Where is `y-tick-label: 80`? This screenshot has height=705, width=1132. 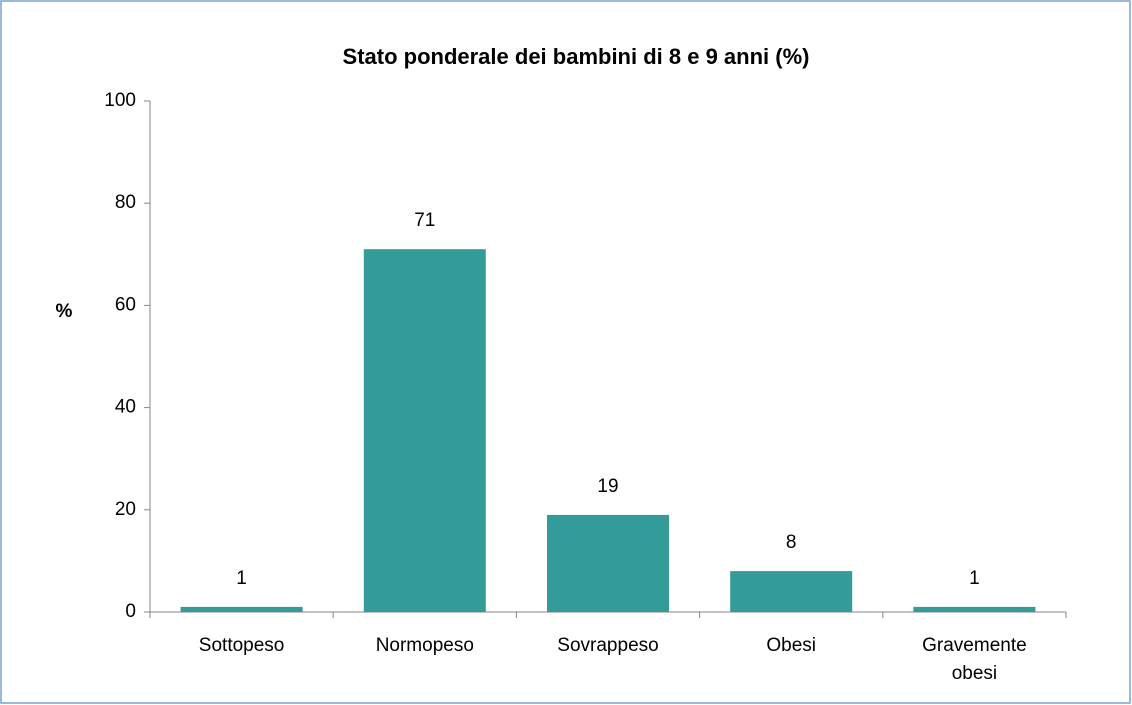 y-tick-label: 80 is located at coordinates (125, 202).